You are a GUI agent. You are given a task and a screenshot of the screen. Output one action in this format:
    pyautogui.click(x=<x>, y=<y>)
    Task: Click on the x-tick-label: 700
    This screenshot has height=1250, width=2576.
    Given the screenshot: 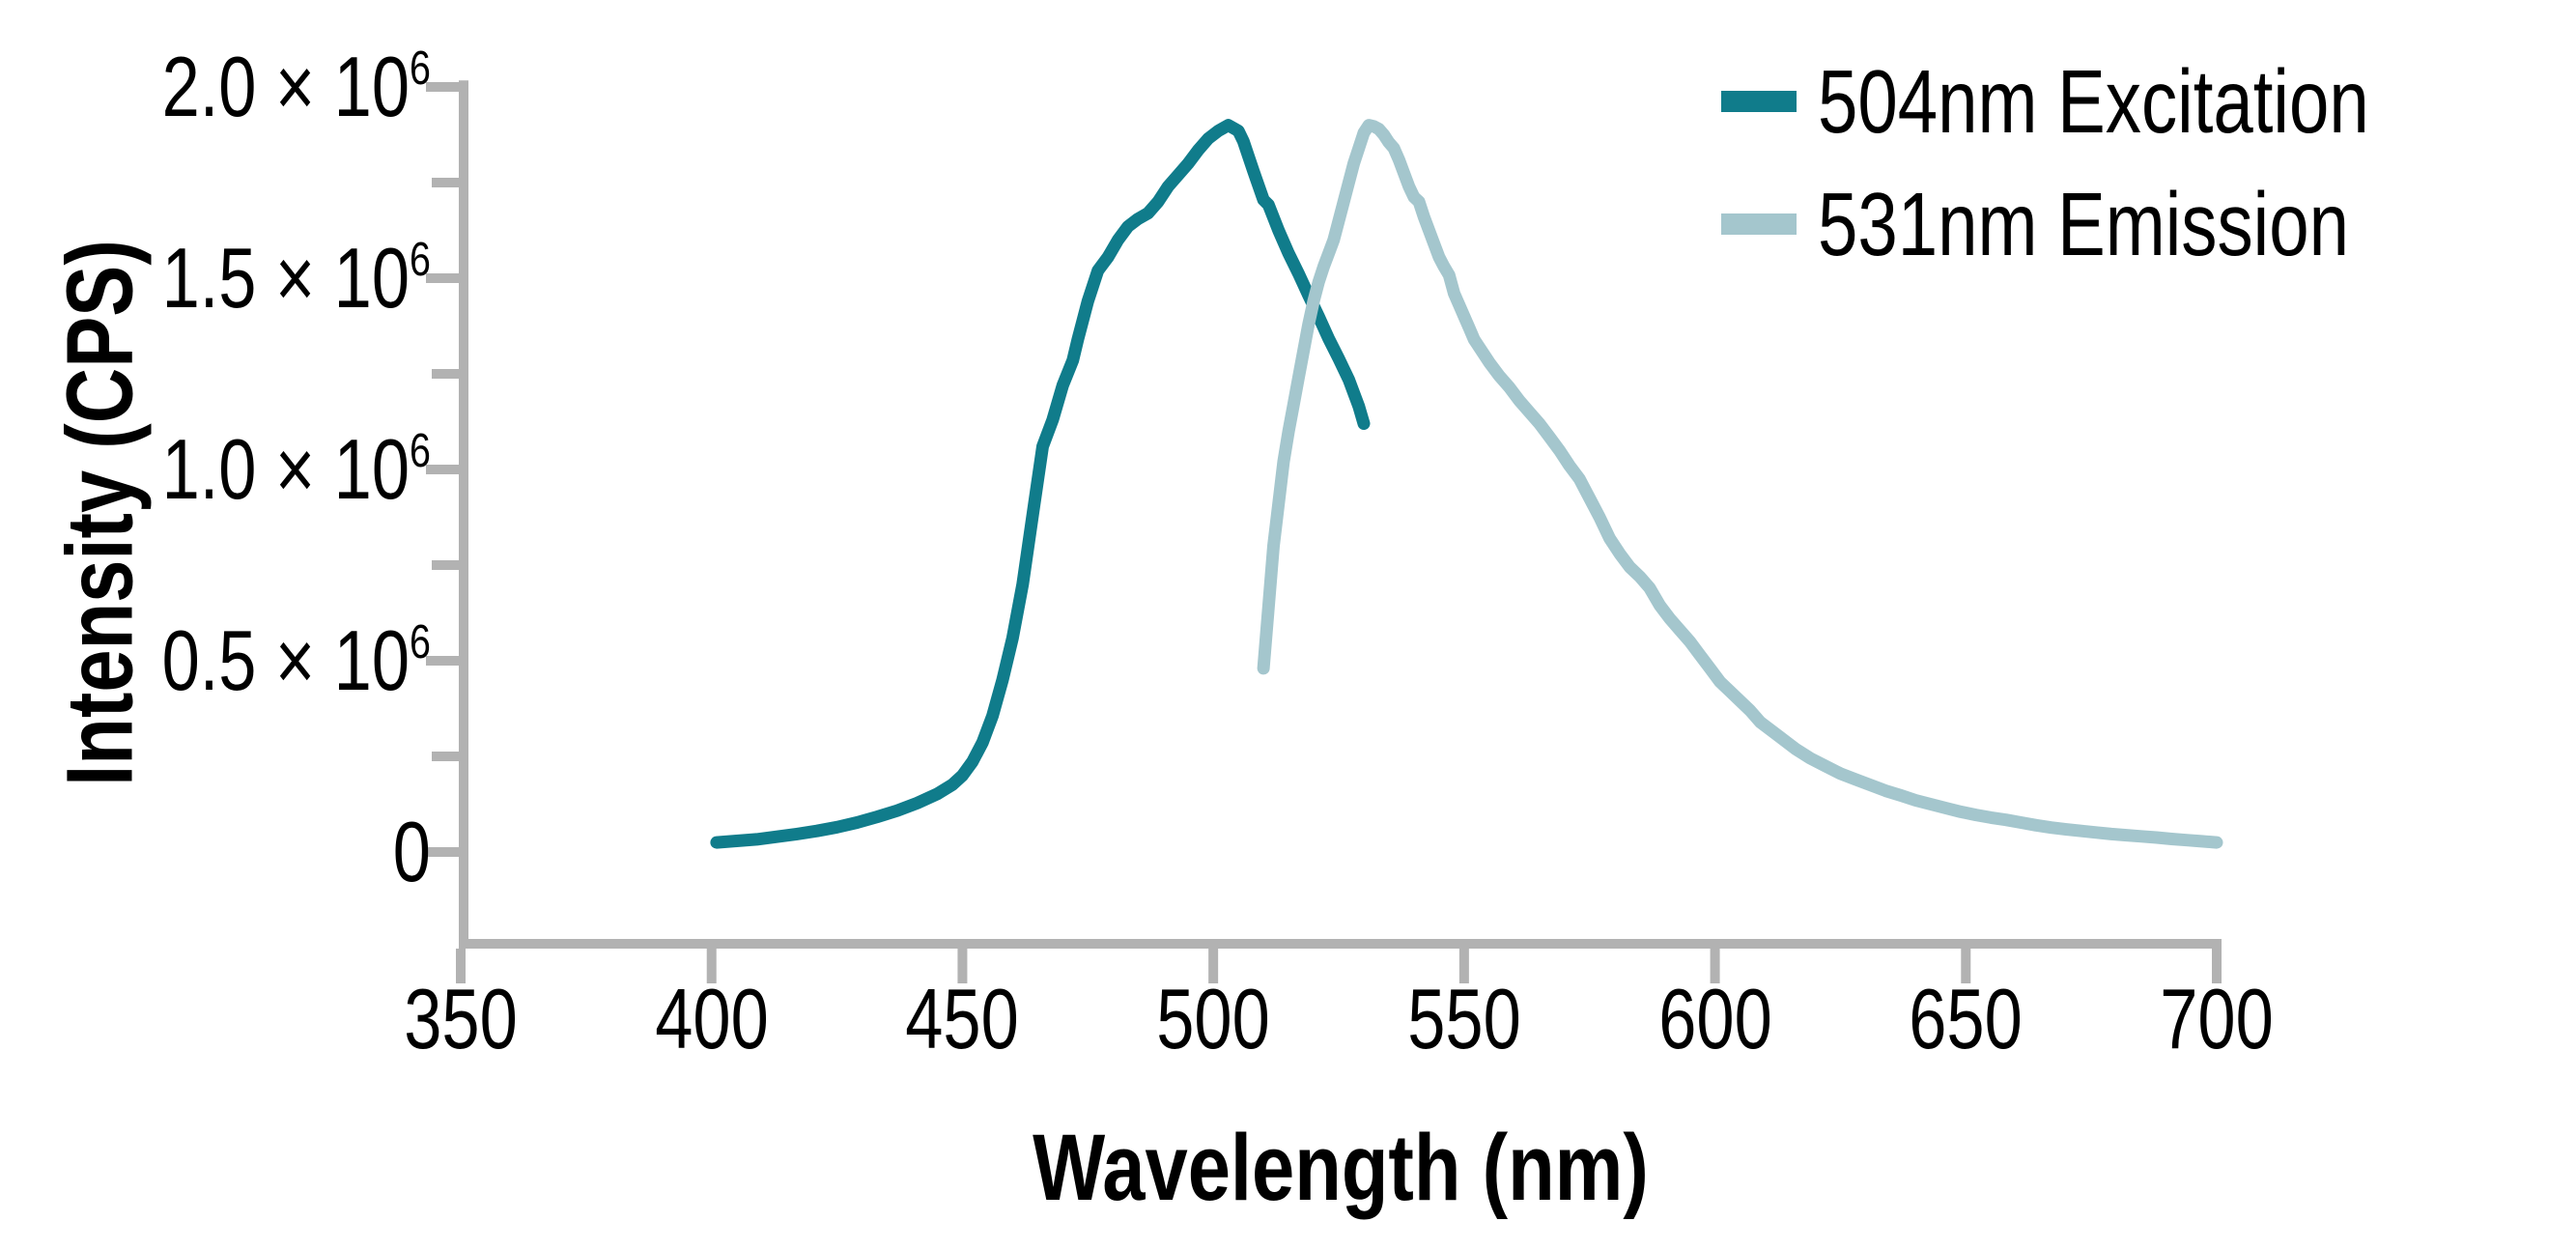 What is the action you would take?
    pyautogui.click(x=2217, y=1018)
    